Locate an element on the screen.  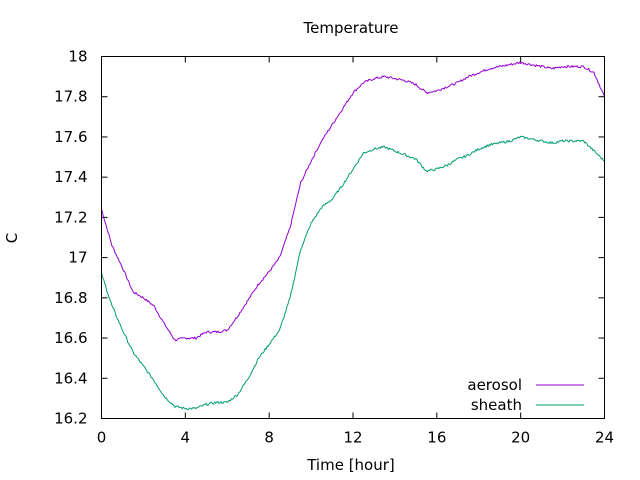
chart-title: Temperature is located at coordinates (350, 28).